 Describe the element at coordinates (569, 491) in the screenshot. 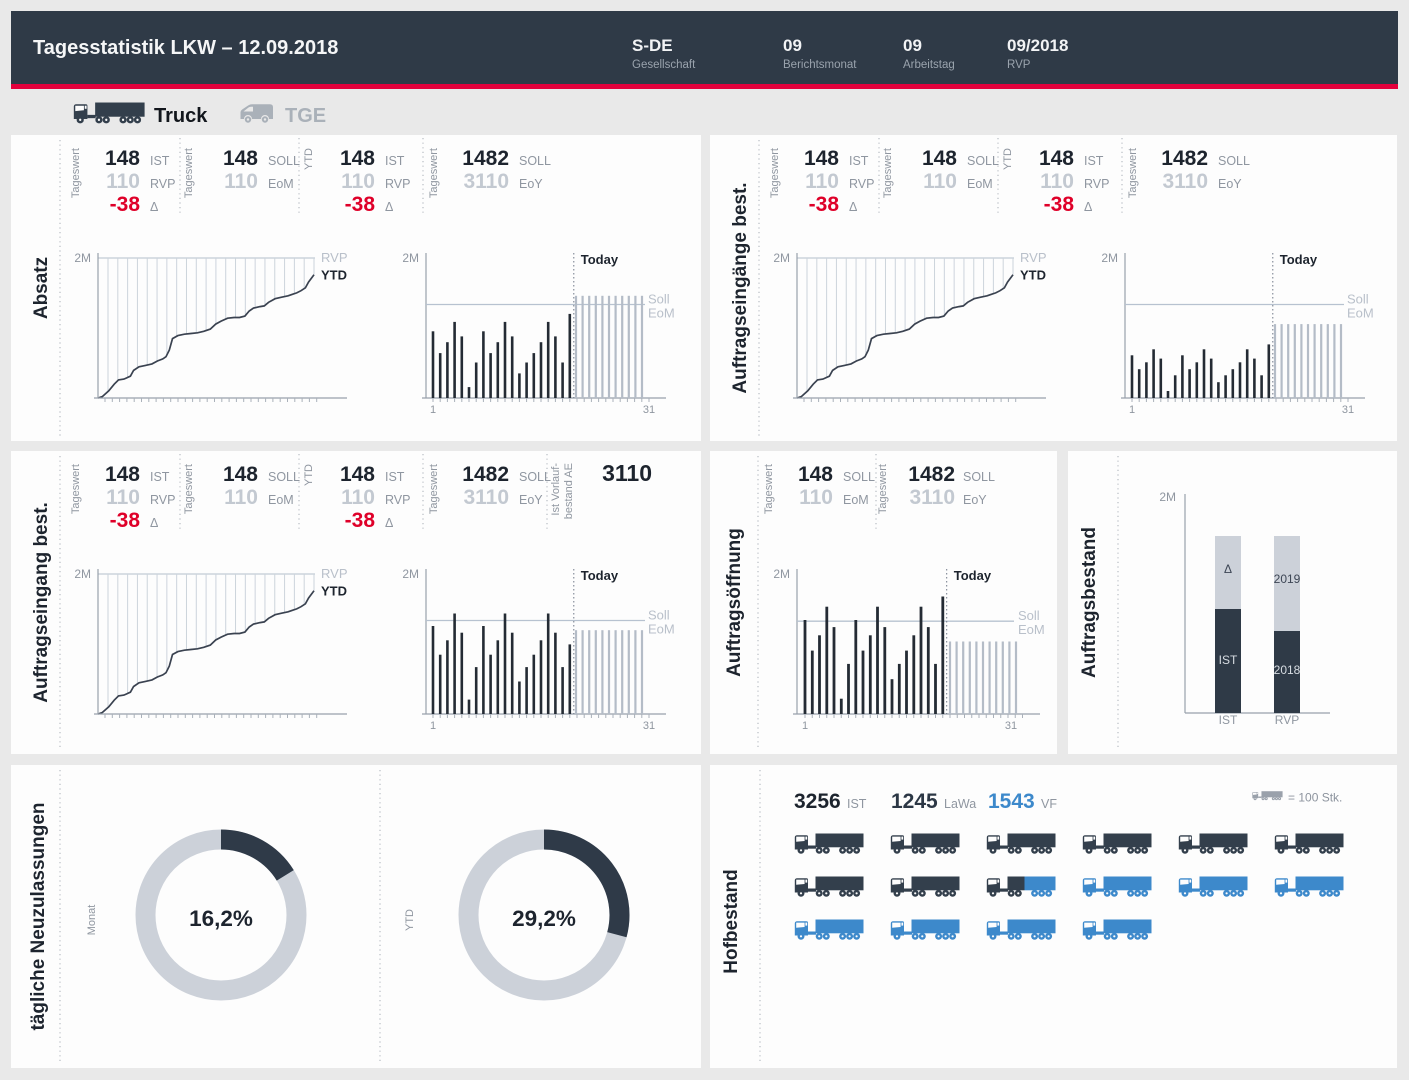

I see `svg-text: bestand AE` at that location.